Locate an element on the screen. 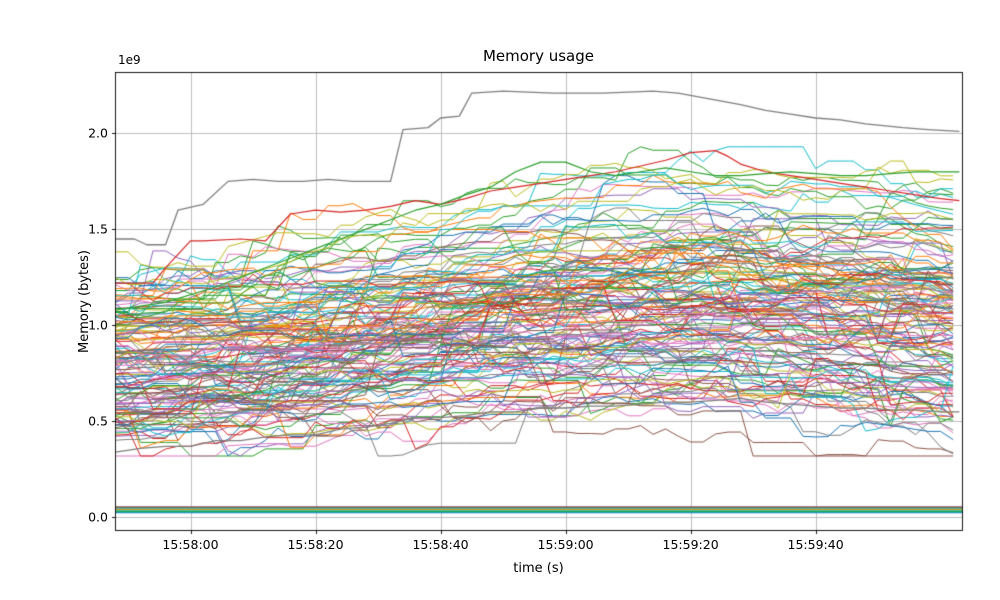 The height and width of the screenshot is (600, 1000). chart-title: Memory usage is located at coordinates (538, 56).